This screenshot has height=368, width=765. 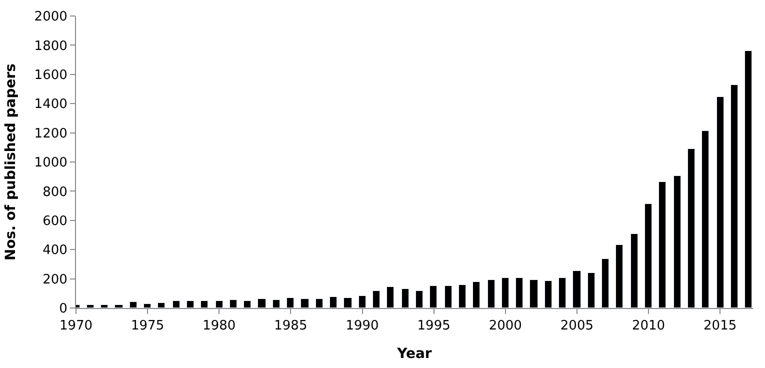 I want to click on x-tick-label: 1990, so click(x=362, y=326).